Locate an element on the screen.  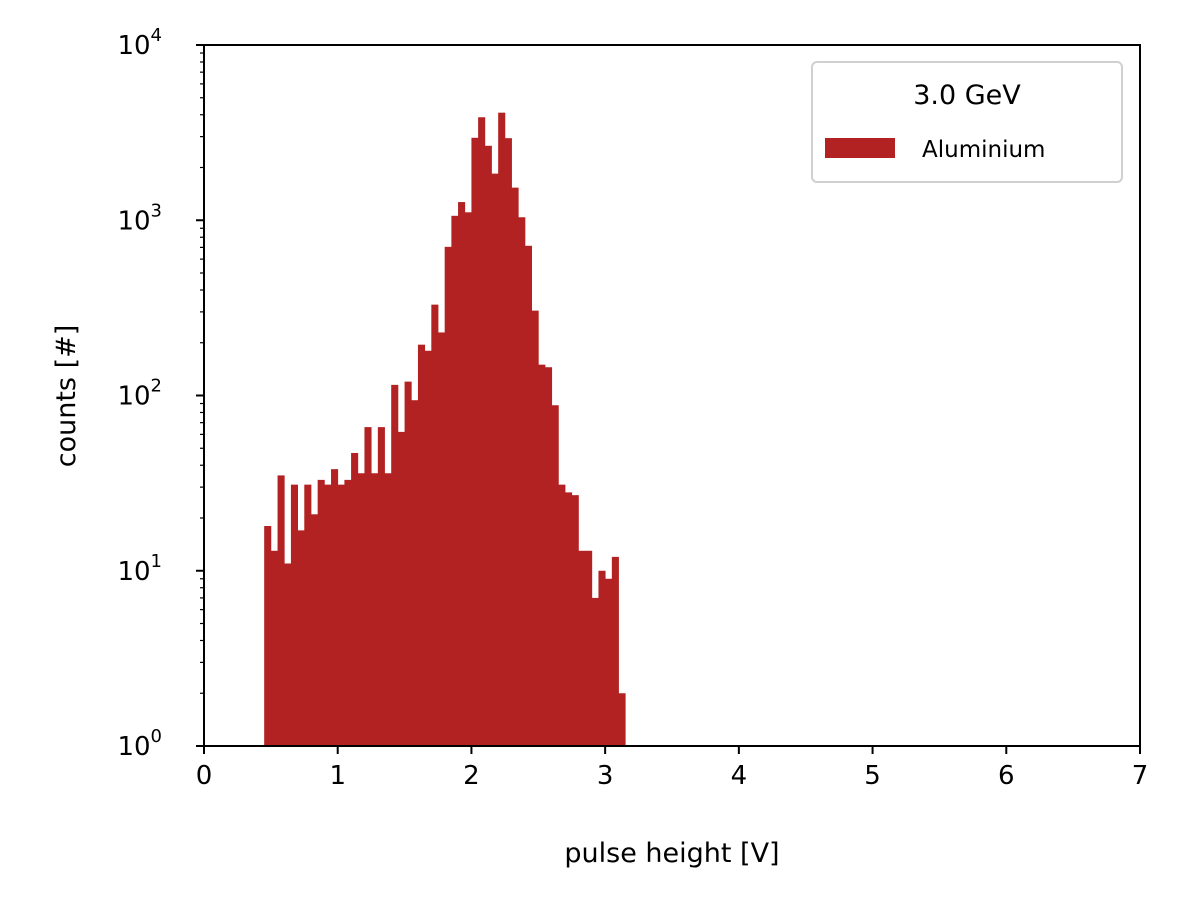
x-axis-ticks: 0 1 2 3 4 5 6 7 is located at coordinates (672, 768).